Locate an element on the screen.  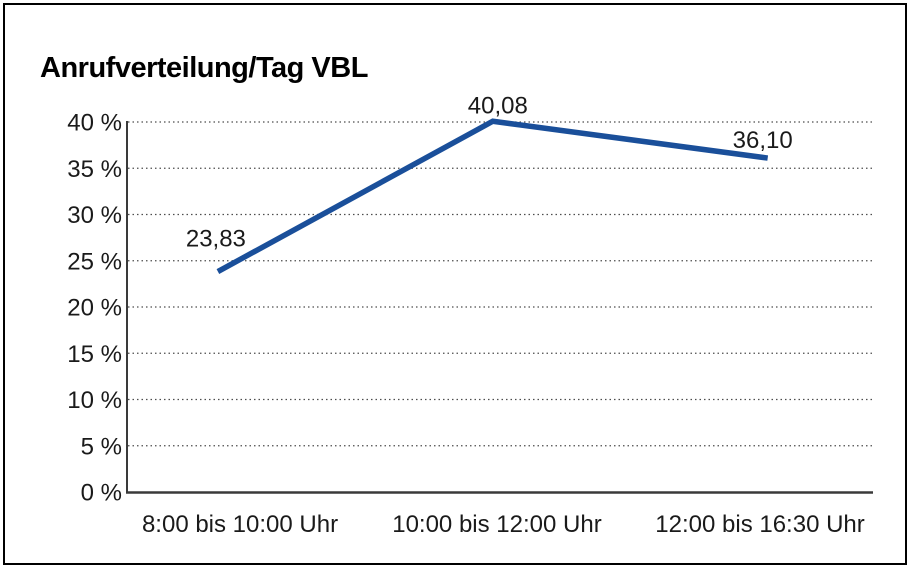
y-tick-label-0: 0 % is located at coordinates (101, 493).